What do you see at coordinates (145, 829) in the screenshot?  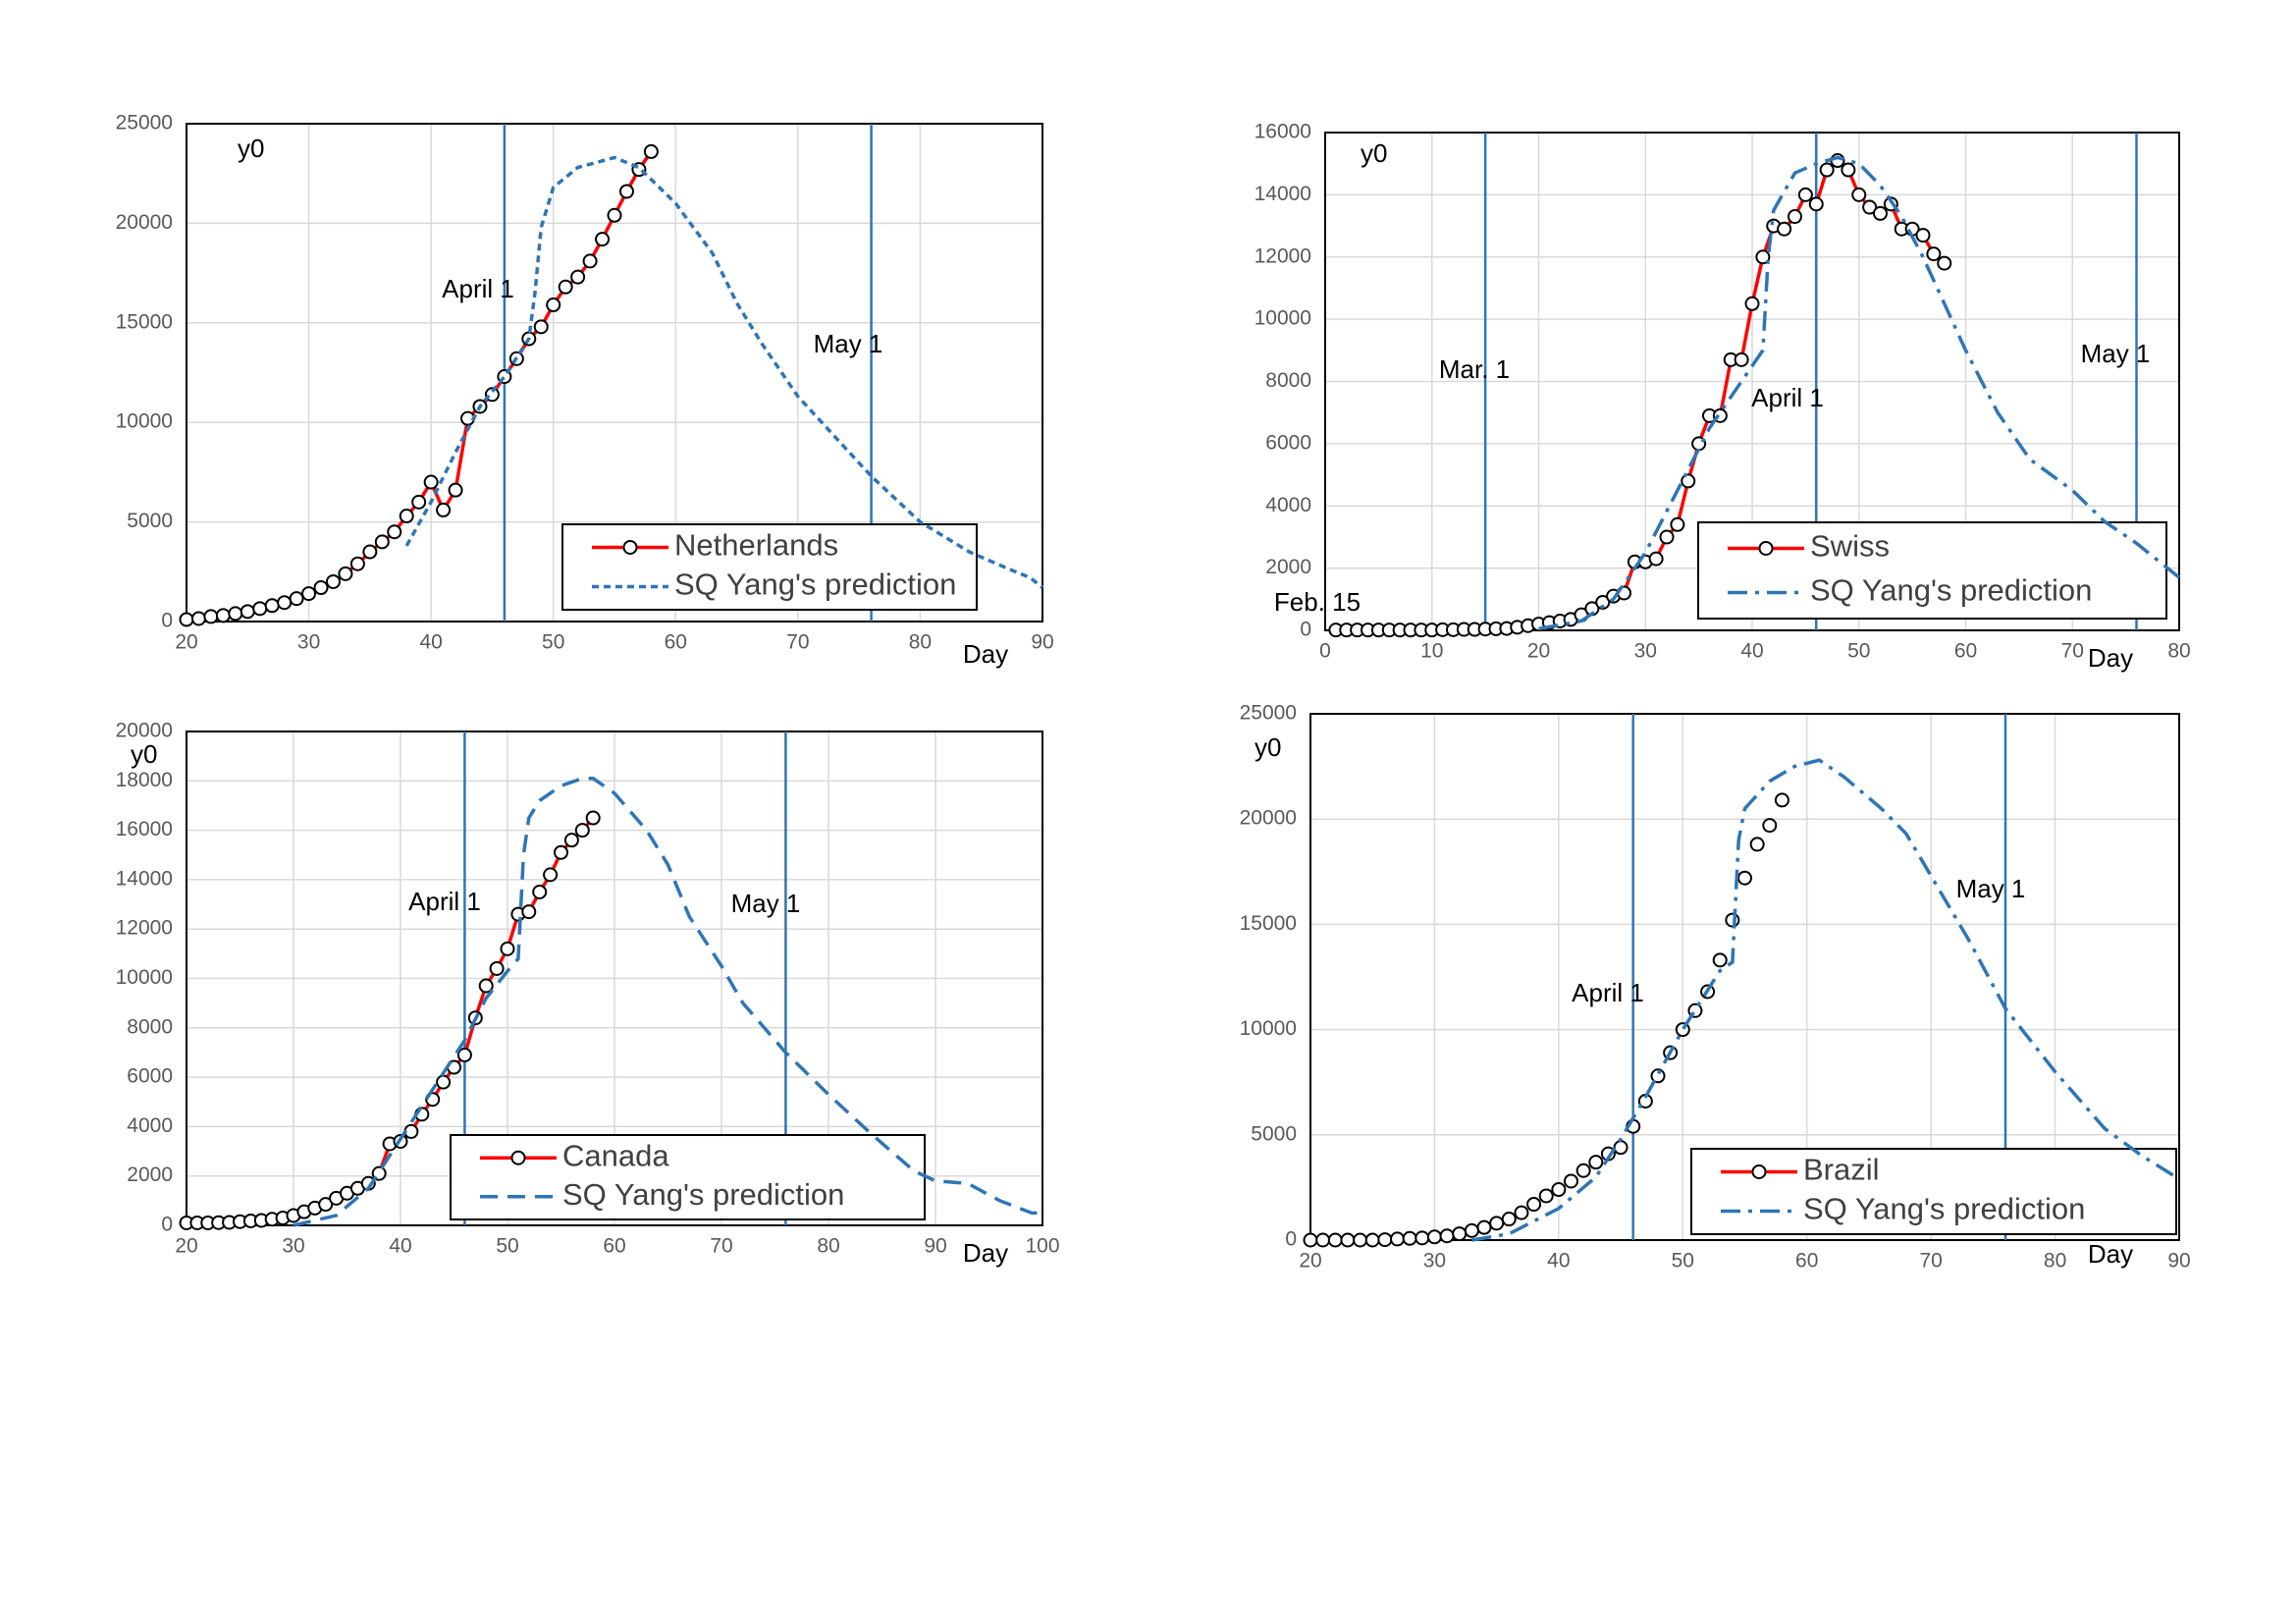 I see `y-tick-label: 16000` at bounding box center [145, 829].